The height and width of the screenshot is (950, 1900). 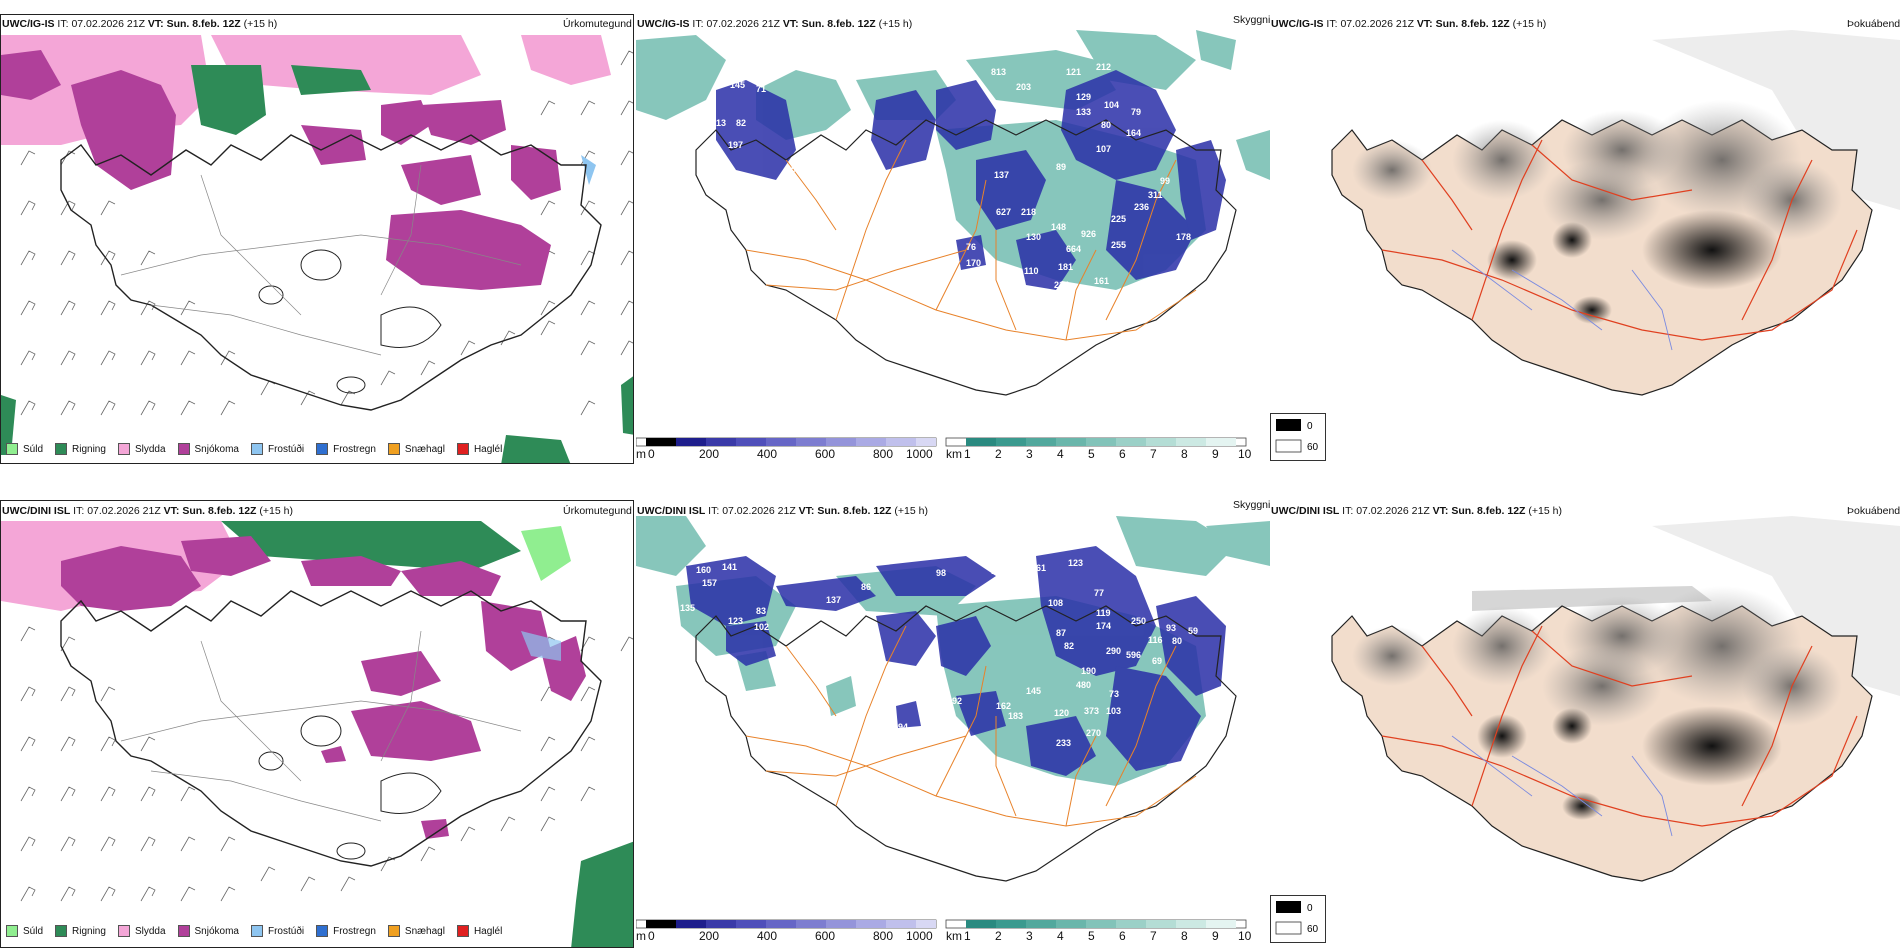 What do you see at coordinates (597, 24) in the screenshot?
I see `row1-precip-title: Úrkomutegund` at bounding box center [597, 24].